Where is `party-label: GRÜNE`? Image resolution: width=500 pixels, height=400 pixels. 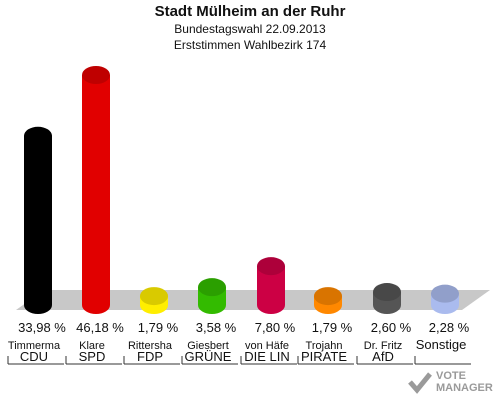
party-label: GRÜNE is located at coordinates (208, 356).